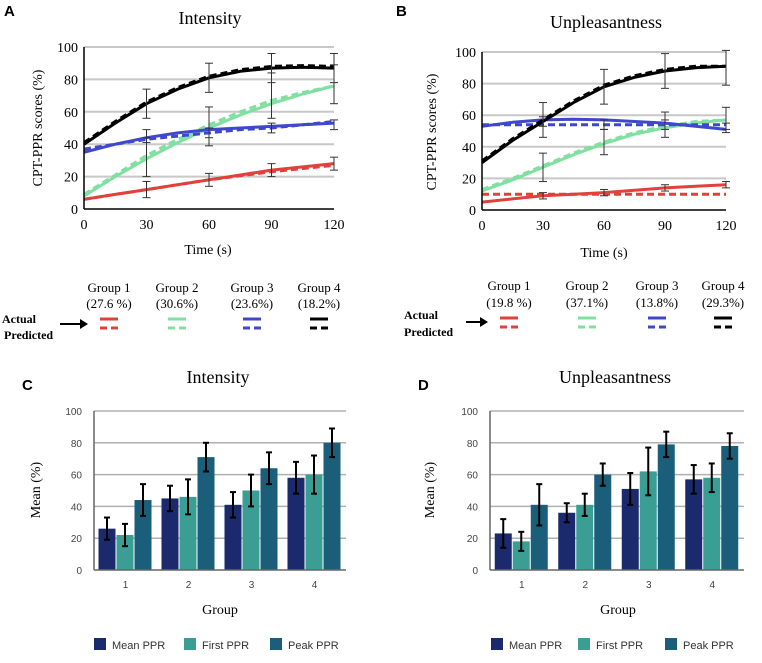 Image resolution: width=762 pixels, height=663 pixels. I want to click on panel-label-c: C, so click(27, 385).